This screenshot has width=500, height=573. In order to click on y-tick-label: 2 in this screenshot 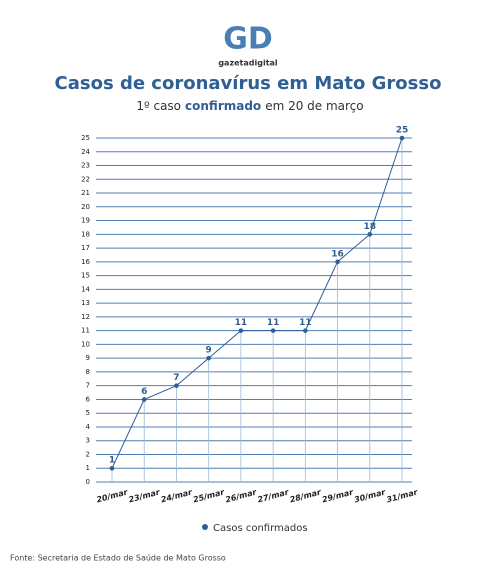, I will do `click(88, 454)`.